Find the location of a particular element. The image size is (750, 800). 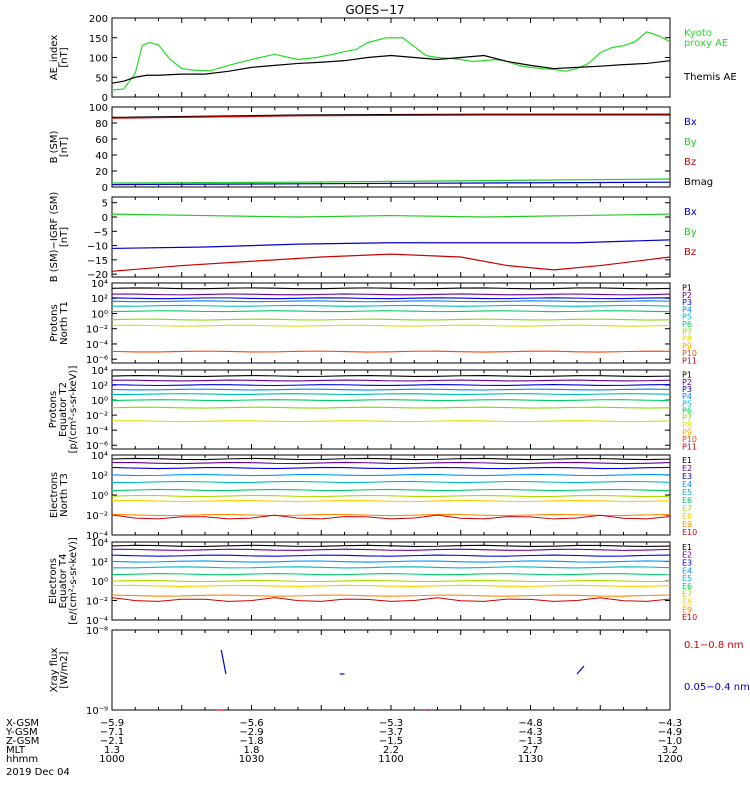

flux-line-e6 is located at coordinates (391, 490).